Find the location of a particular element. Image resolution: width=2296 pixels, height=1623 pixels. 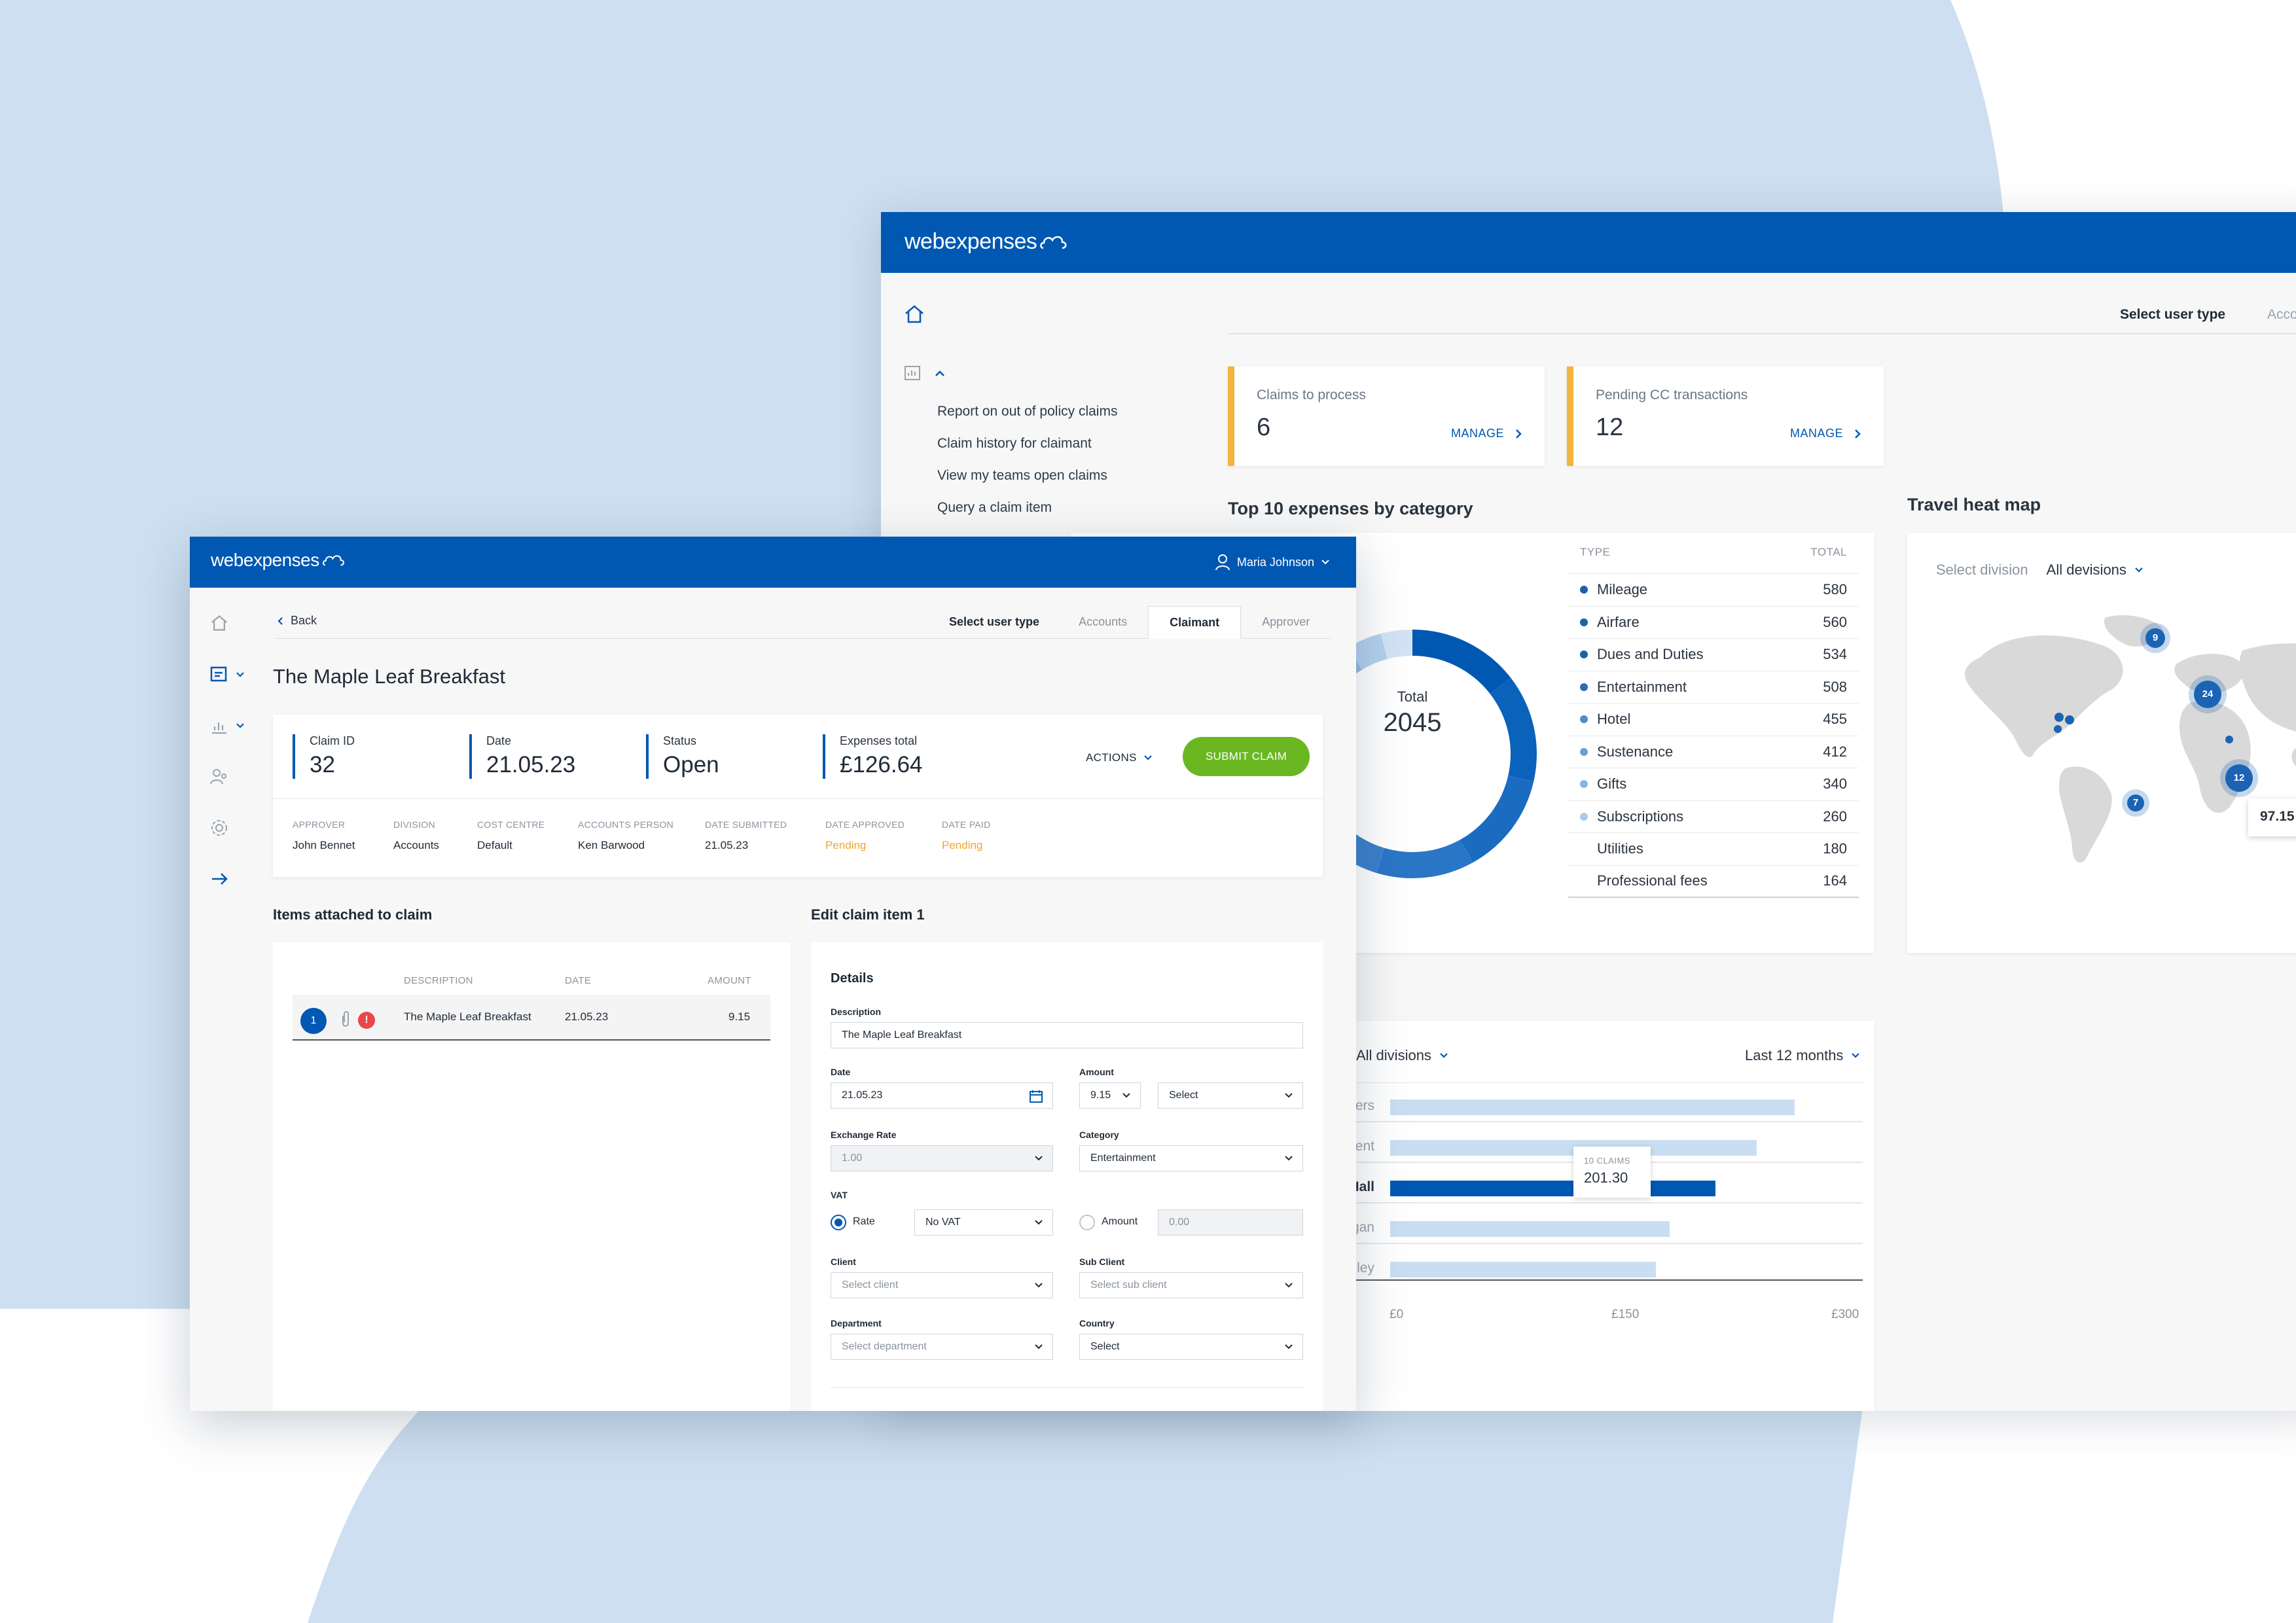

heat-pin: 12 is located at coordinates (2239, 778).